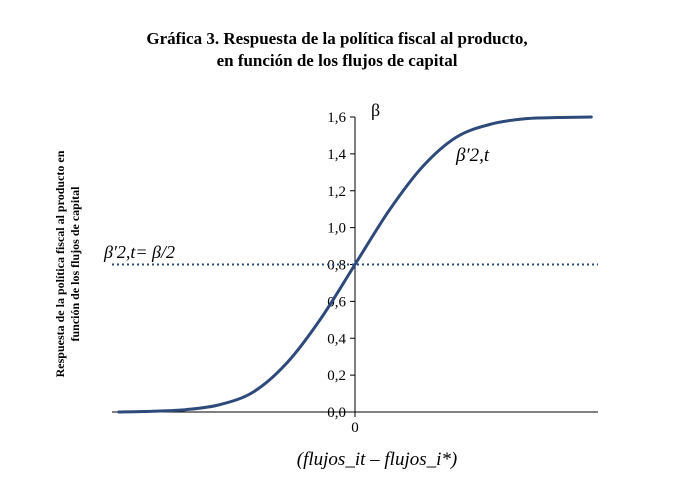 The width and height of the screenshot is (674, 502). What do you see at coordinates (355, 428) in the screenshot?
I see `x-tick-label: 0` at bounding box center [355, 428].